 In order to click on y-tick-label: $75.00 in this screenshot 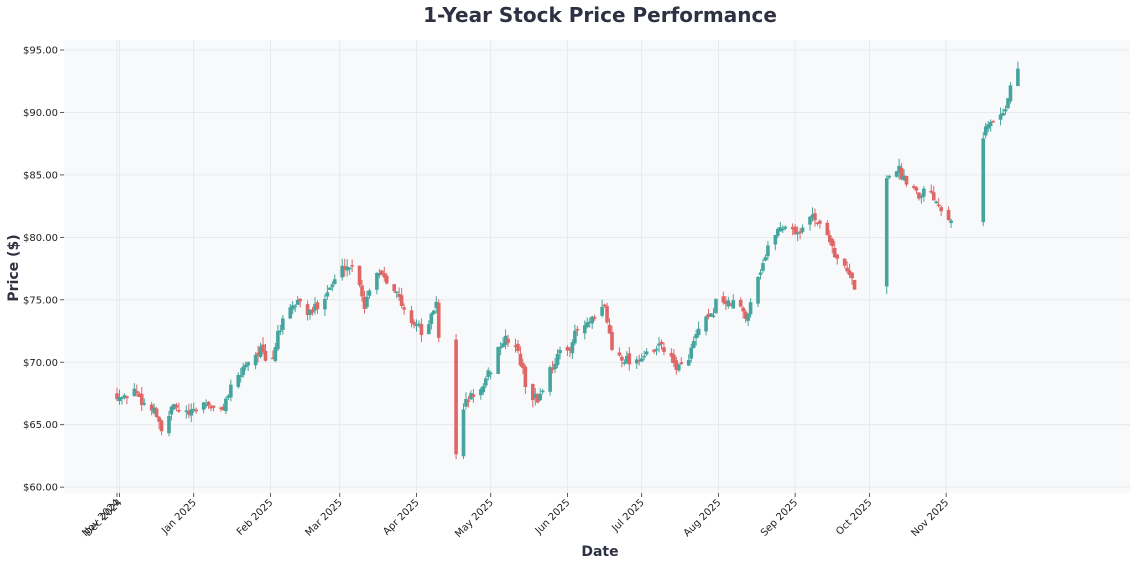, I will do `click(40, 300)`.